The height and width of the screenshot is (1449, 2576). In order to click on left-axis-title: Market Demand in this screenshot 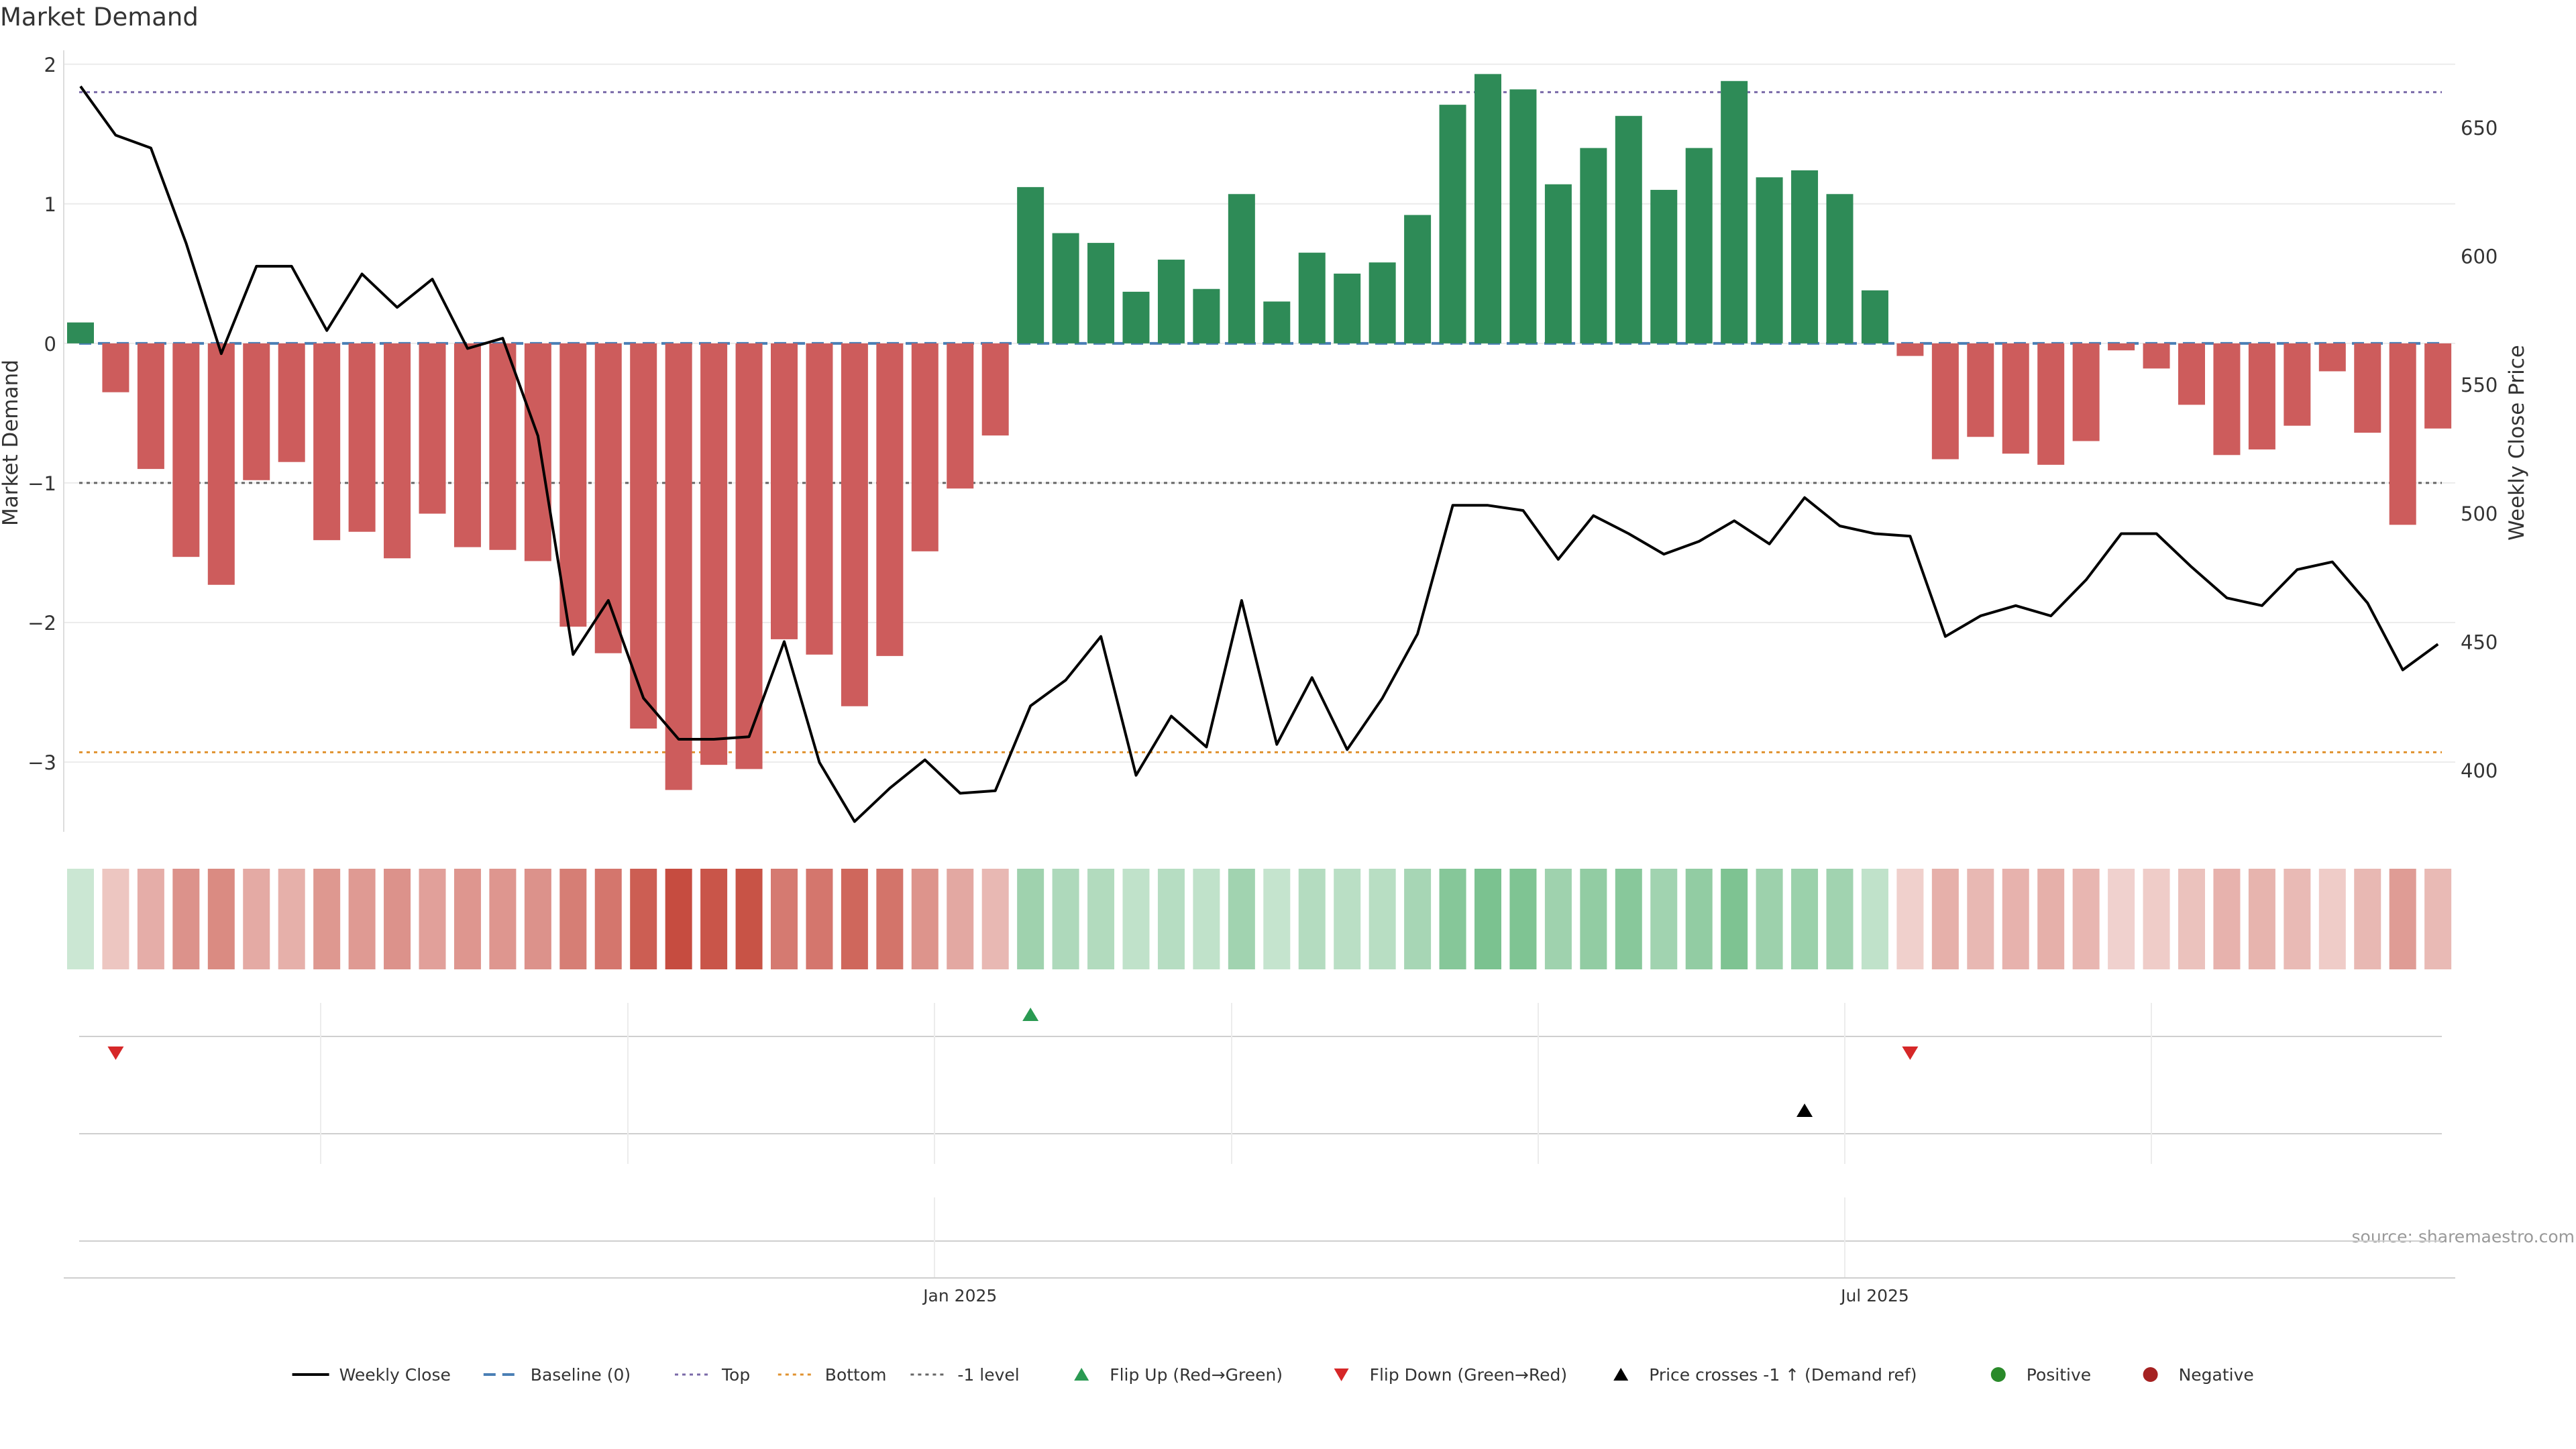, I will do `click(11, 443)`.